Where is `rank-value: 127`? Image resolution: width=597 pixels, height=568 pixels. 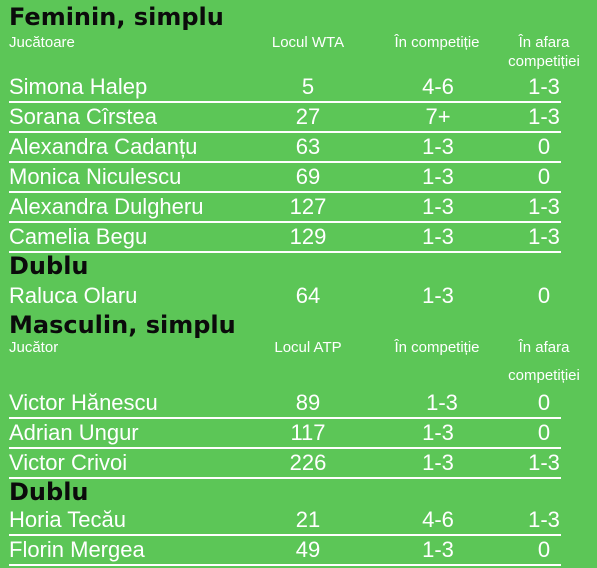 rank-value: 127 is located at coordinates (308, 206).